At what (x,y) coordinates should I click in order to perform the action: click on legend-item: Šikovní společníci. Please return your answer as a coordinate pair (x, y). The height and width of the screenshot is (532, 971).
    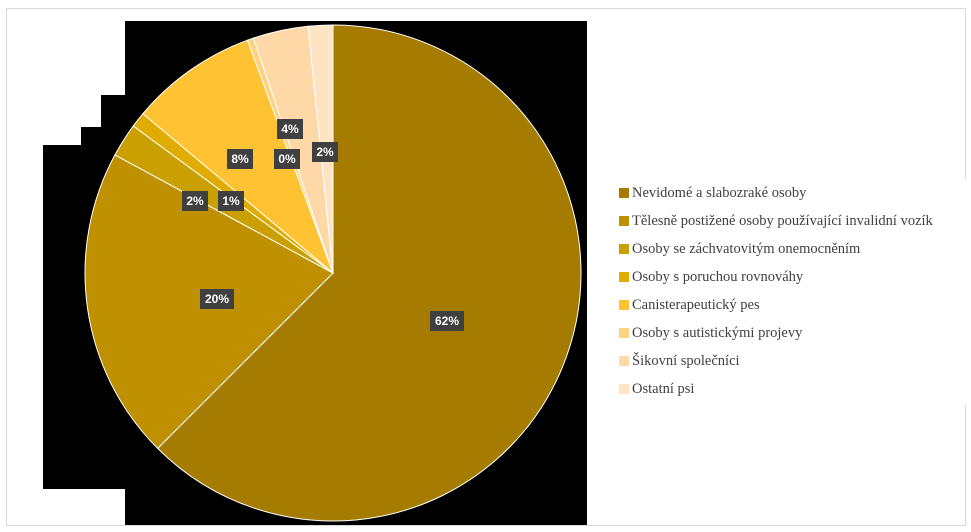
    Looking at the image, I should click on (793, 361).